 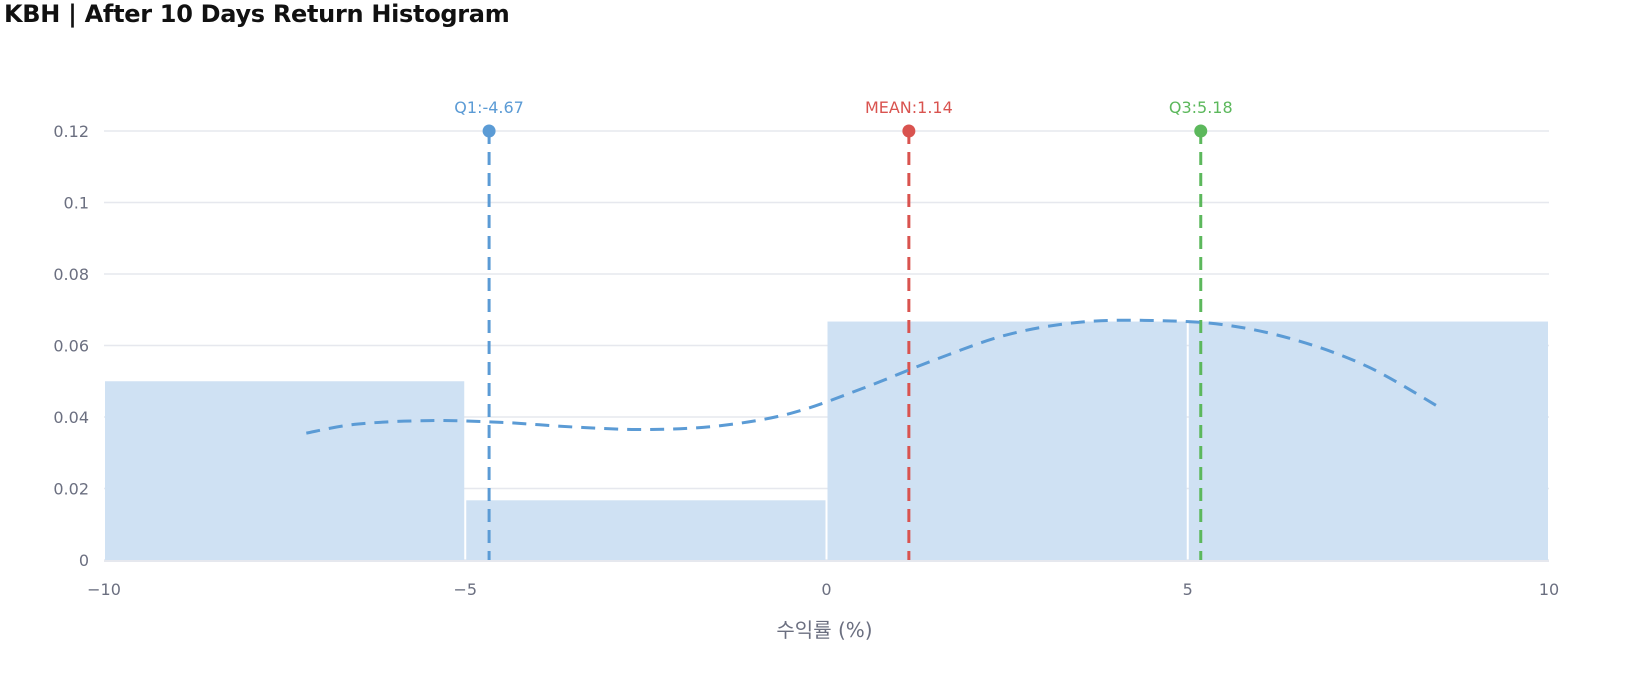 What do you see at coordinates (71, 274) in the screenshot?
I see `y-tick-label: 0.08` at bounding box center [71, 274].